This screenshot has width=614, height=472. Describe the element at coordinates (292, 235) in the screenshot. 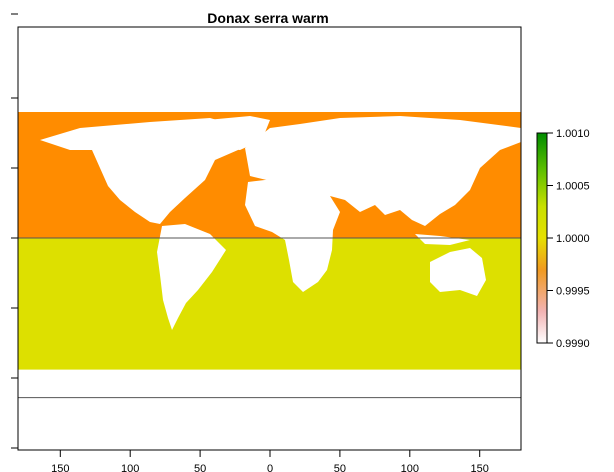

I see `land-africa` at that location.